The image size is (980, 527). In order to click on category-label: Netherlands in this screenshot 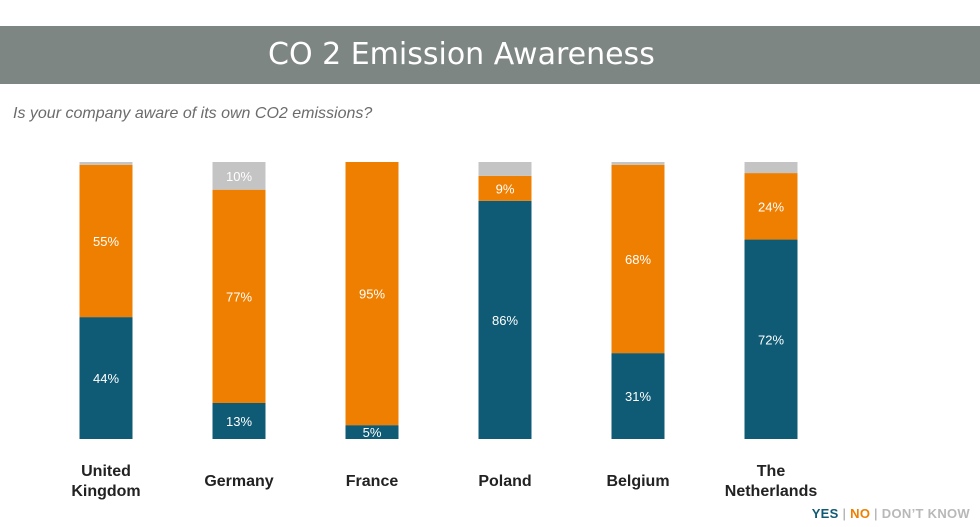, I will do `click(771, 491)`.